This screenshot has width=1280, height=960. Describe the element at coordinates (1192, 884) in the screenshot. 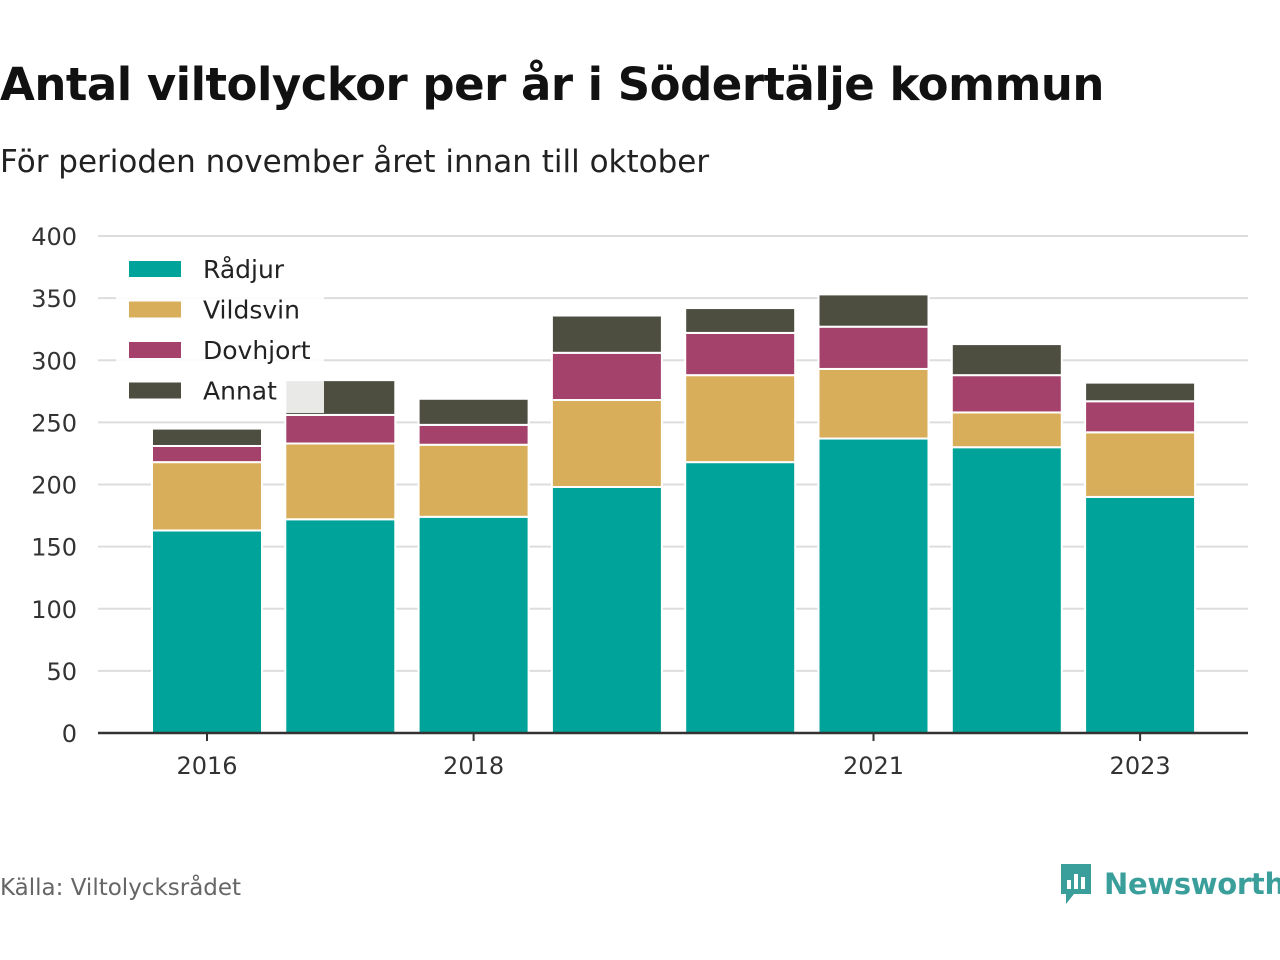

I see `brand-name: Newsworthy` at that location.